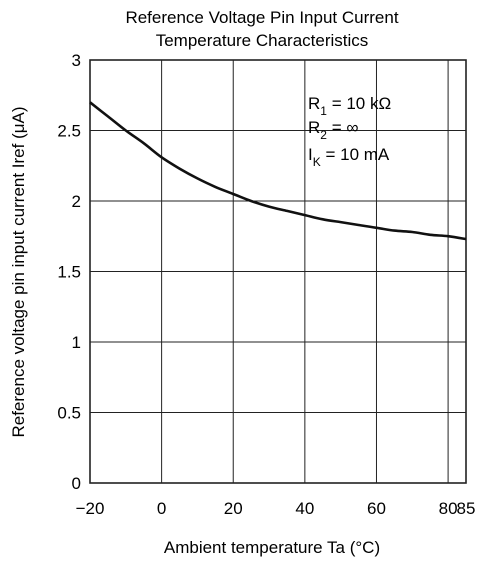  Describe the element at coordinates (233, 508) in the screenshot. I see `x-tick-label: 20` at that location.